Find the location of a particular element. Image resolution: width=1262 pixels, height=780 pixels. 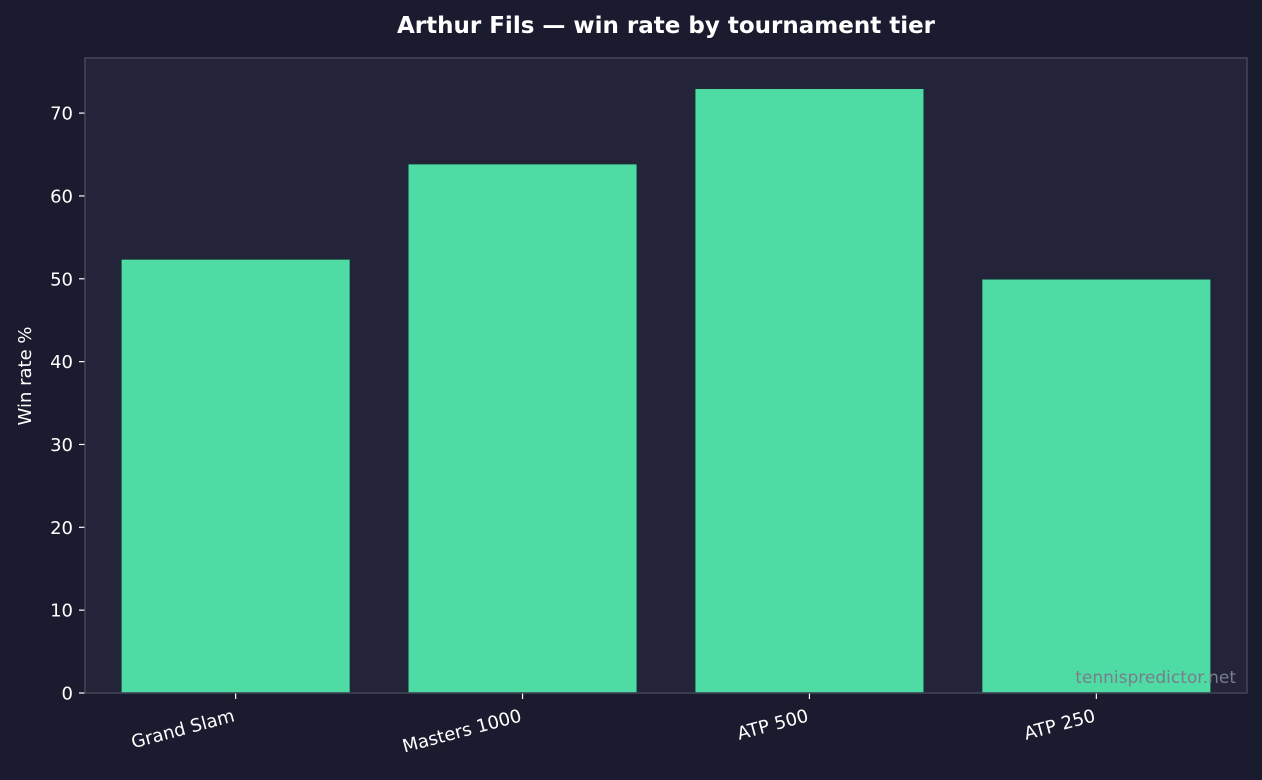

bar-grand-slam is located at coordinates (236, 476).